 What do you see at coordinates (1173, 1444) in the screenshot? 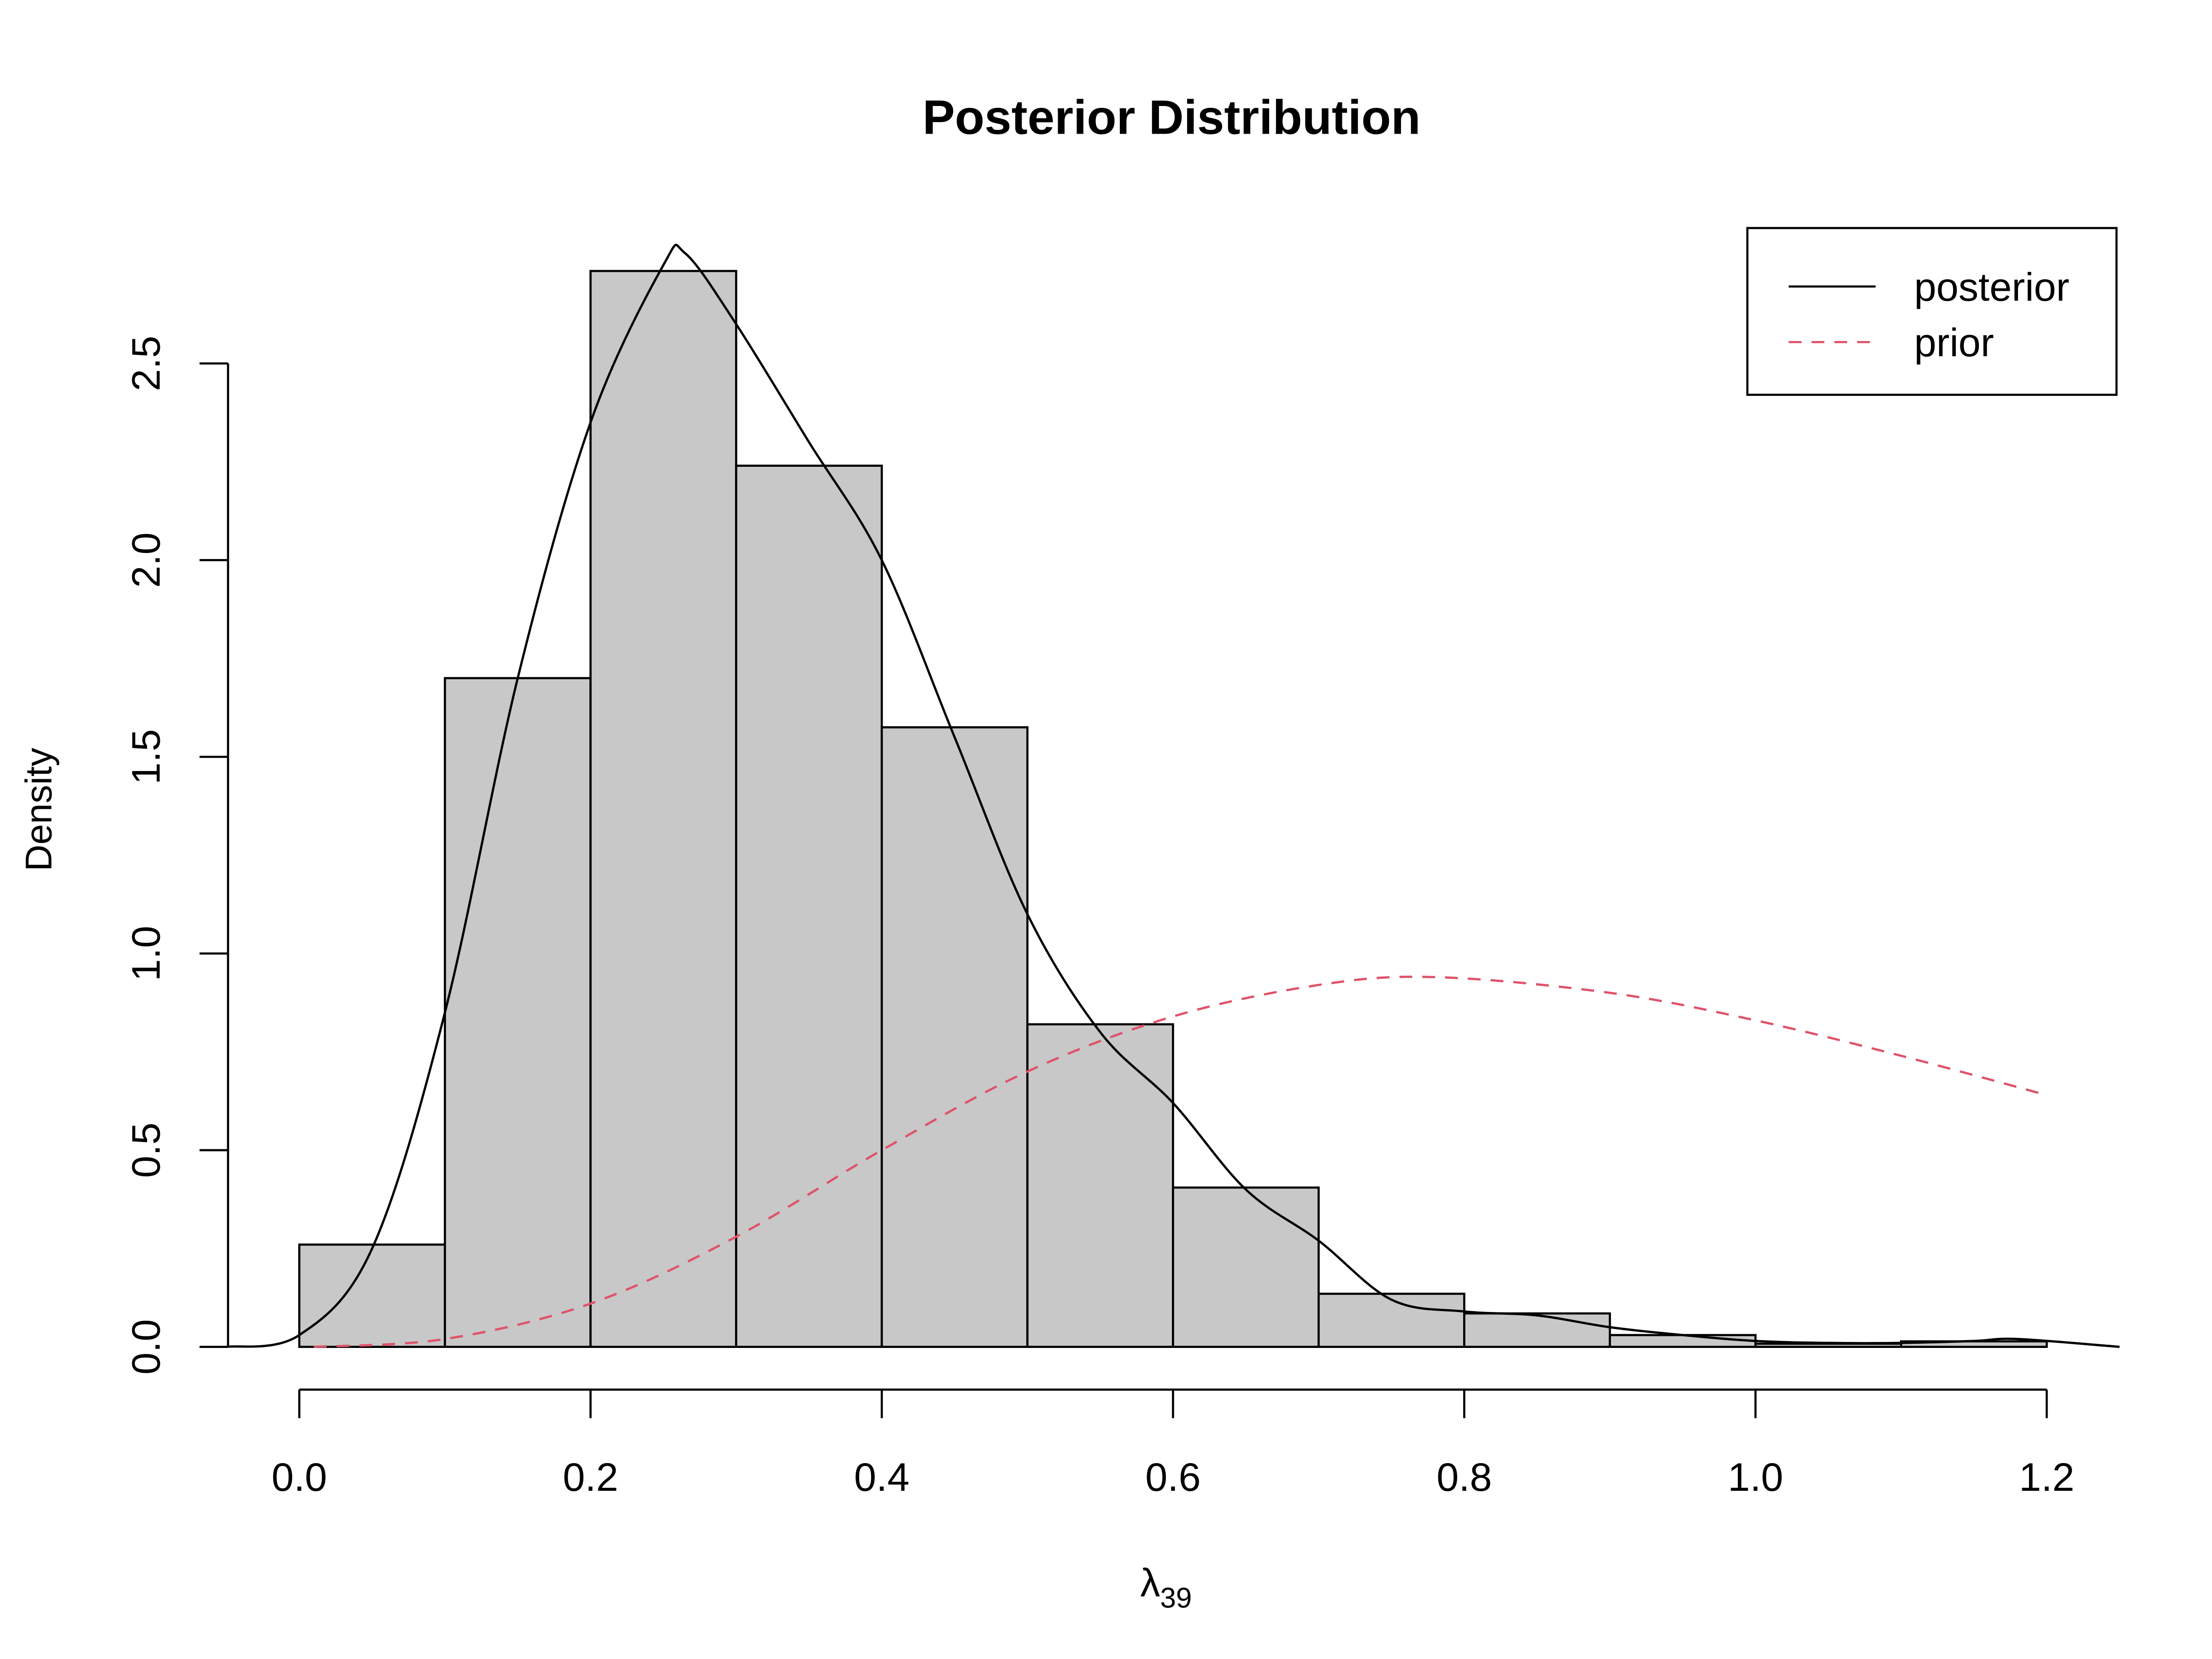
I see `x-axis: 0.0 0.2 0.4 0.6 0.8 1.0 1.2` at bounding box center [1173, 1444].